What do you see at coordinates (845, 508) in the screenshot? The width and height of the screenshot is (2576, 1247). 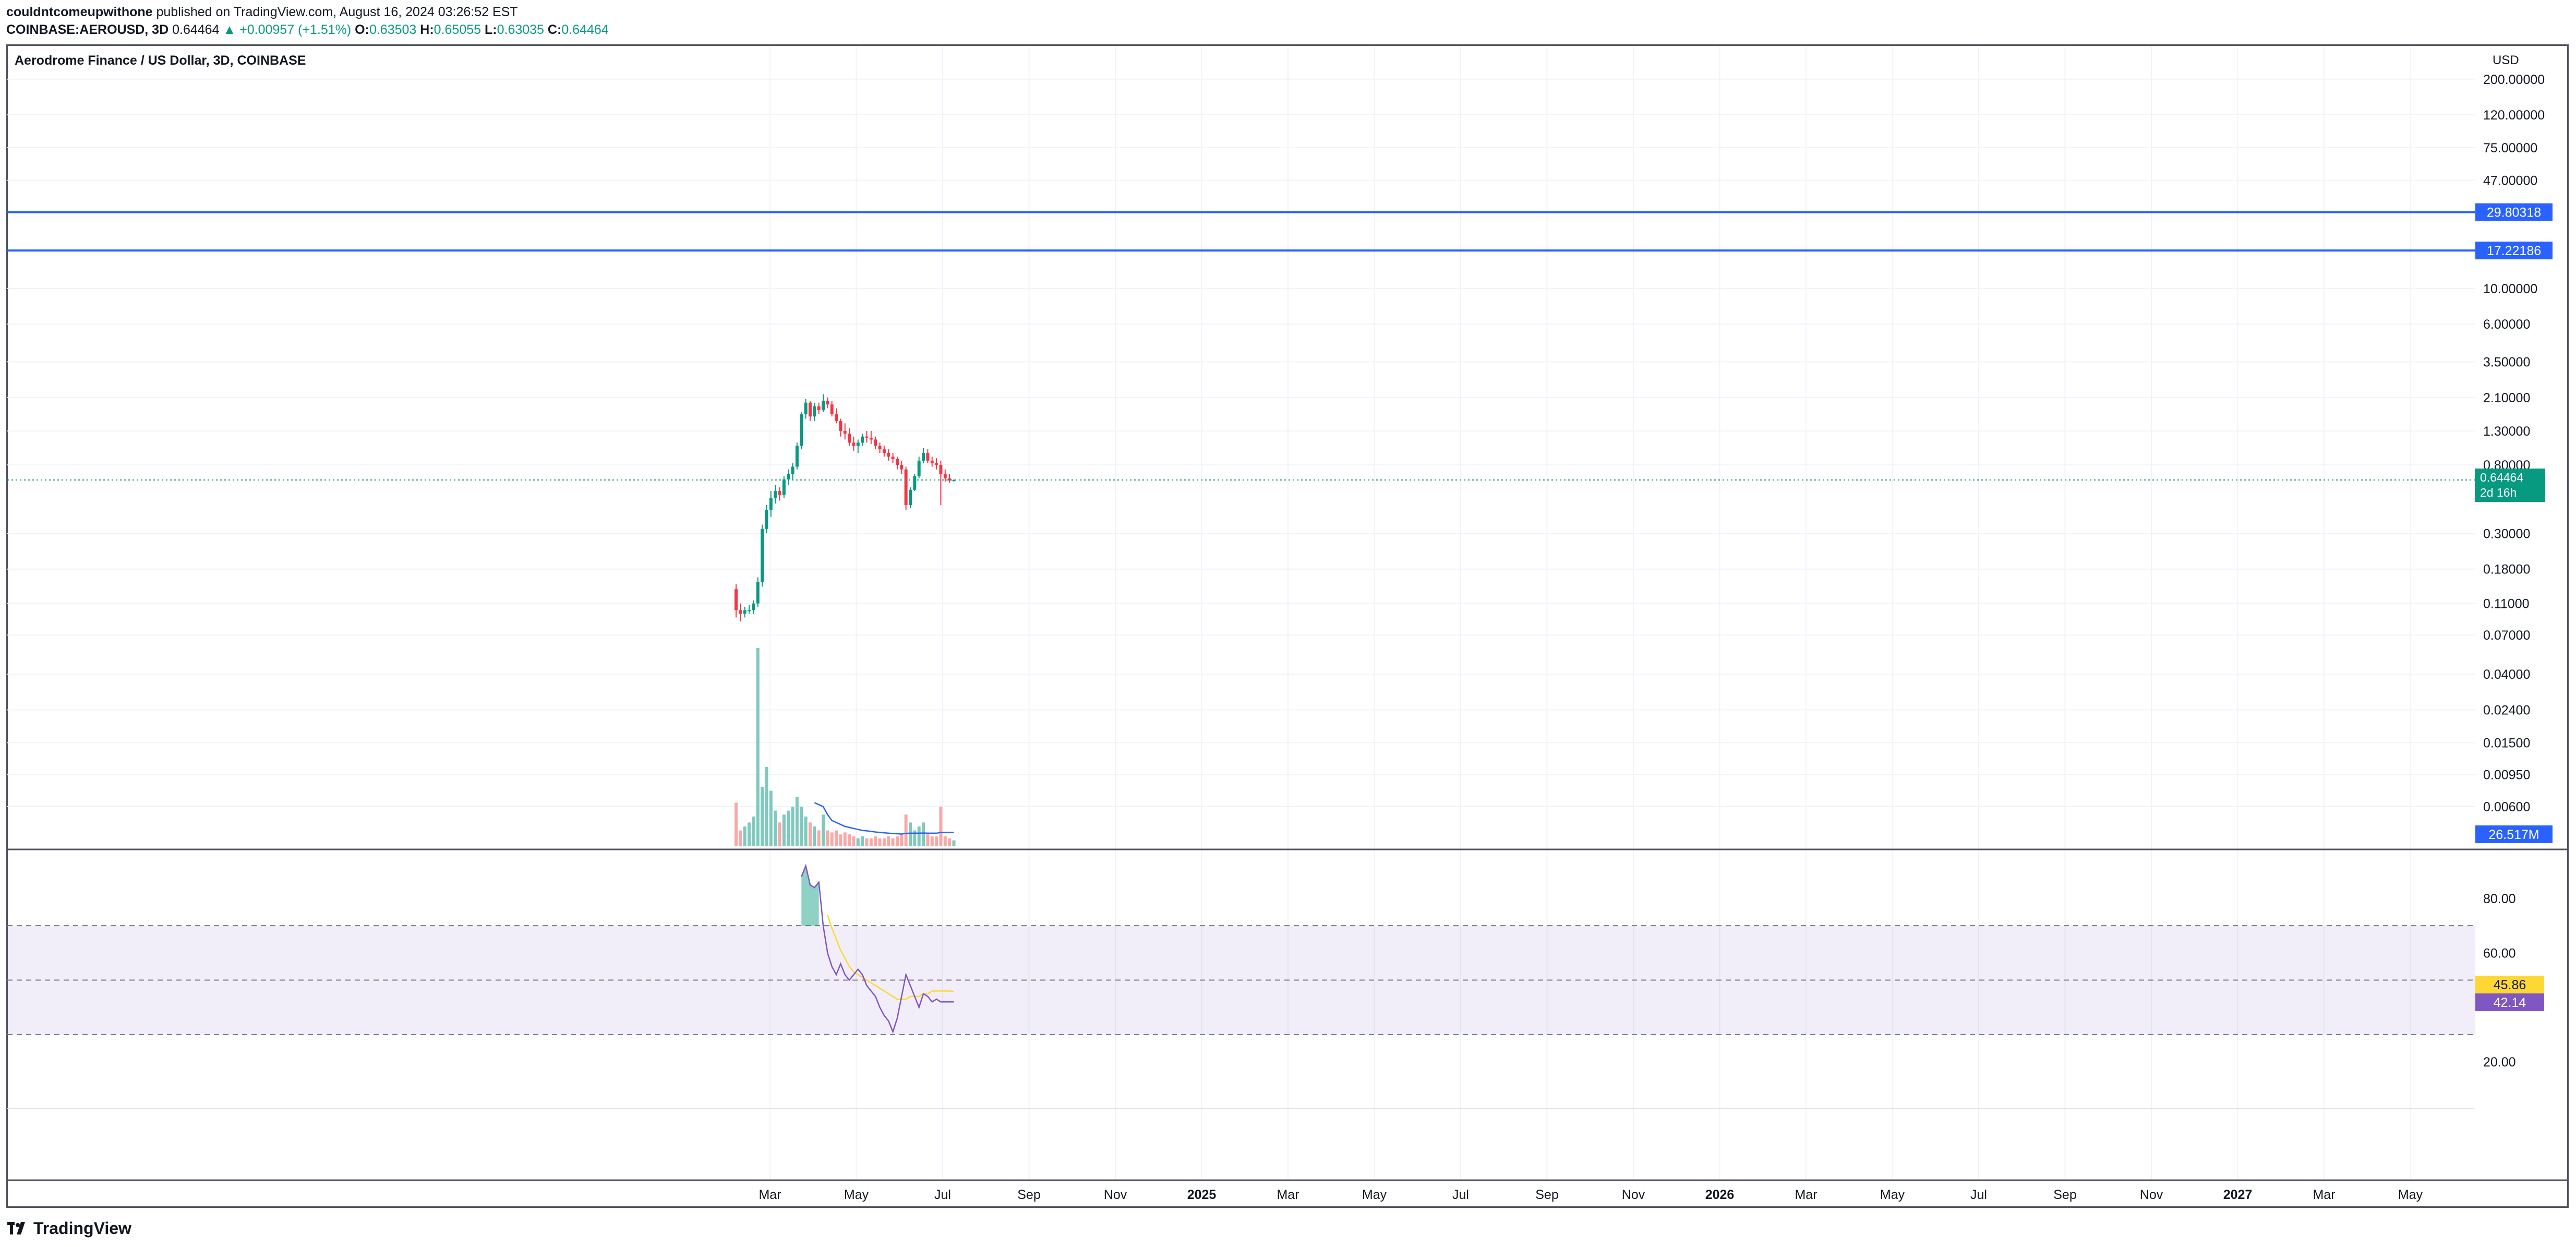 I see `candles` at bounding box center [845, 508].